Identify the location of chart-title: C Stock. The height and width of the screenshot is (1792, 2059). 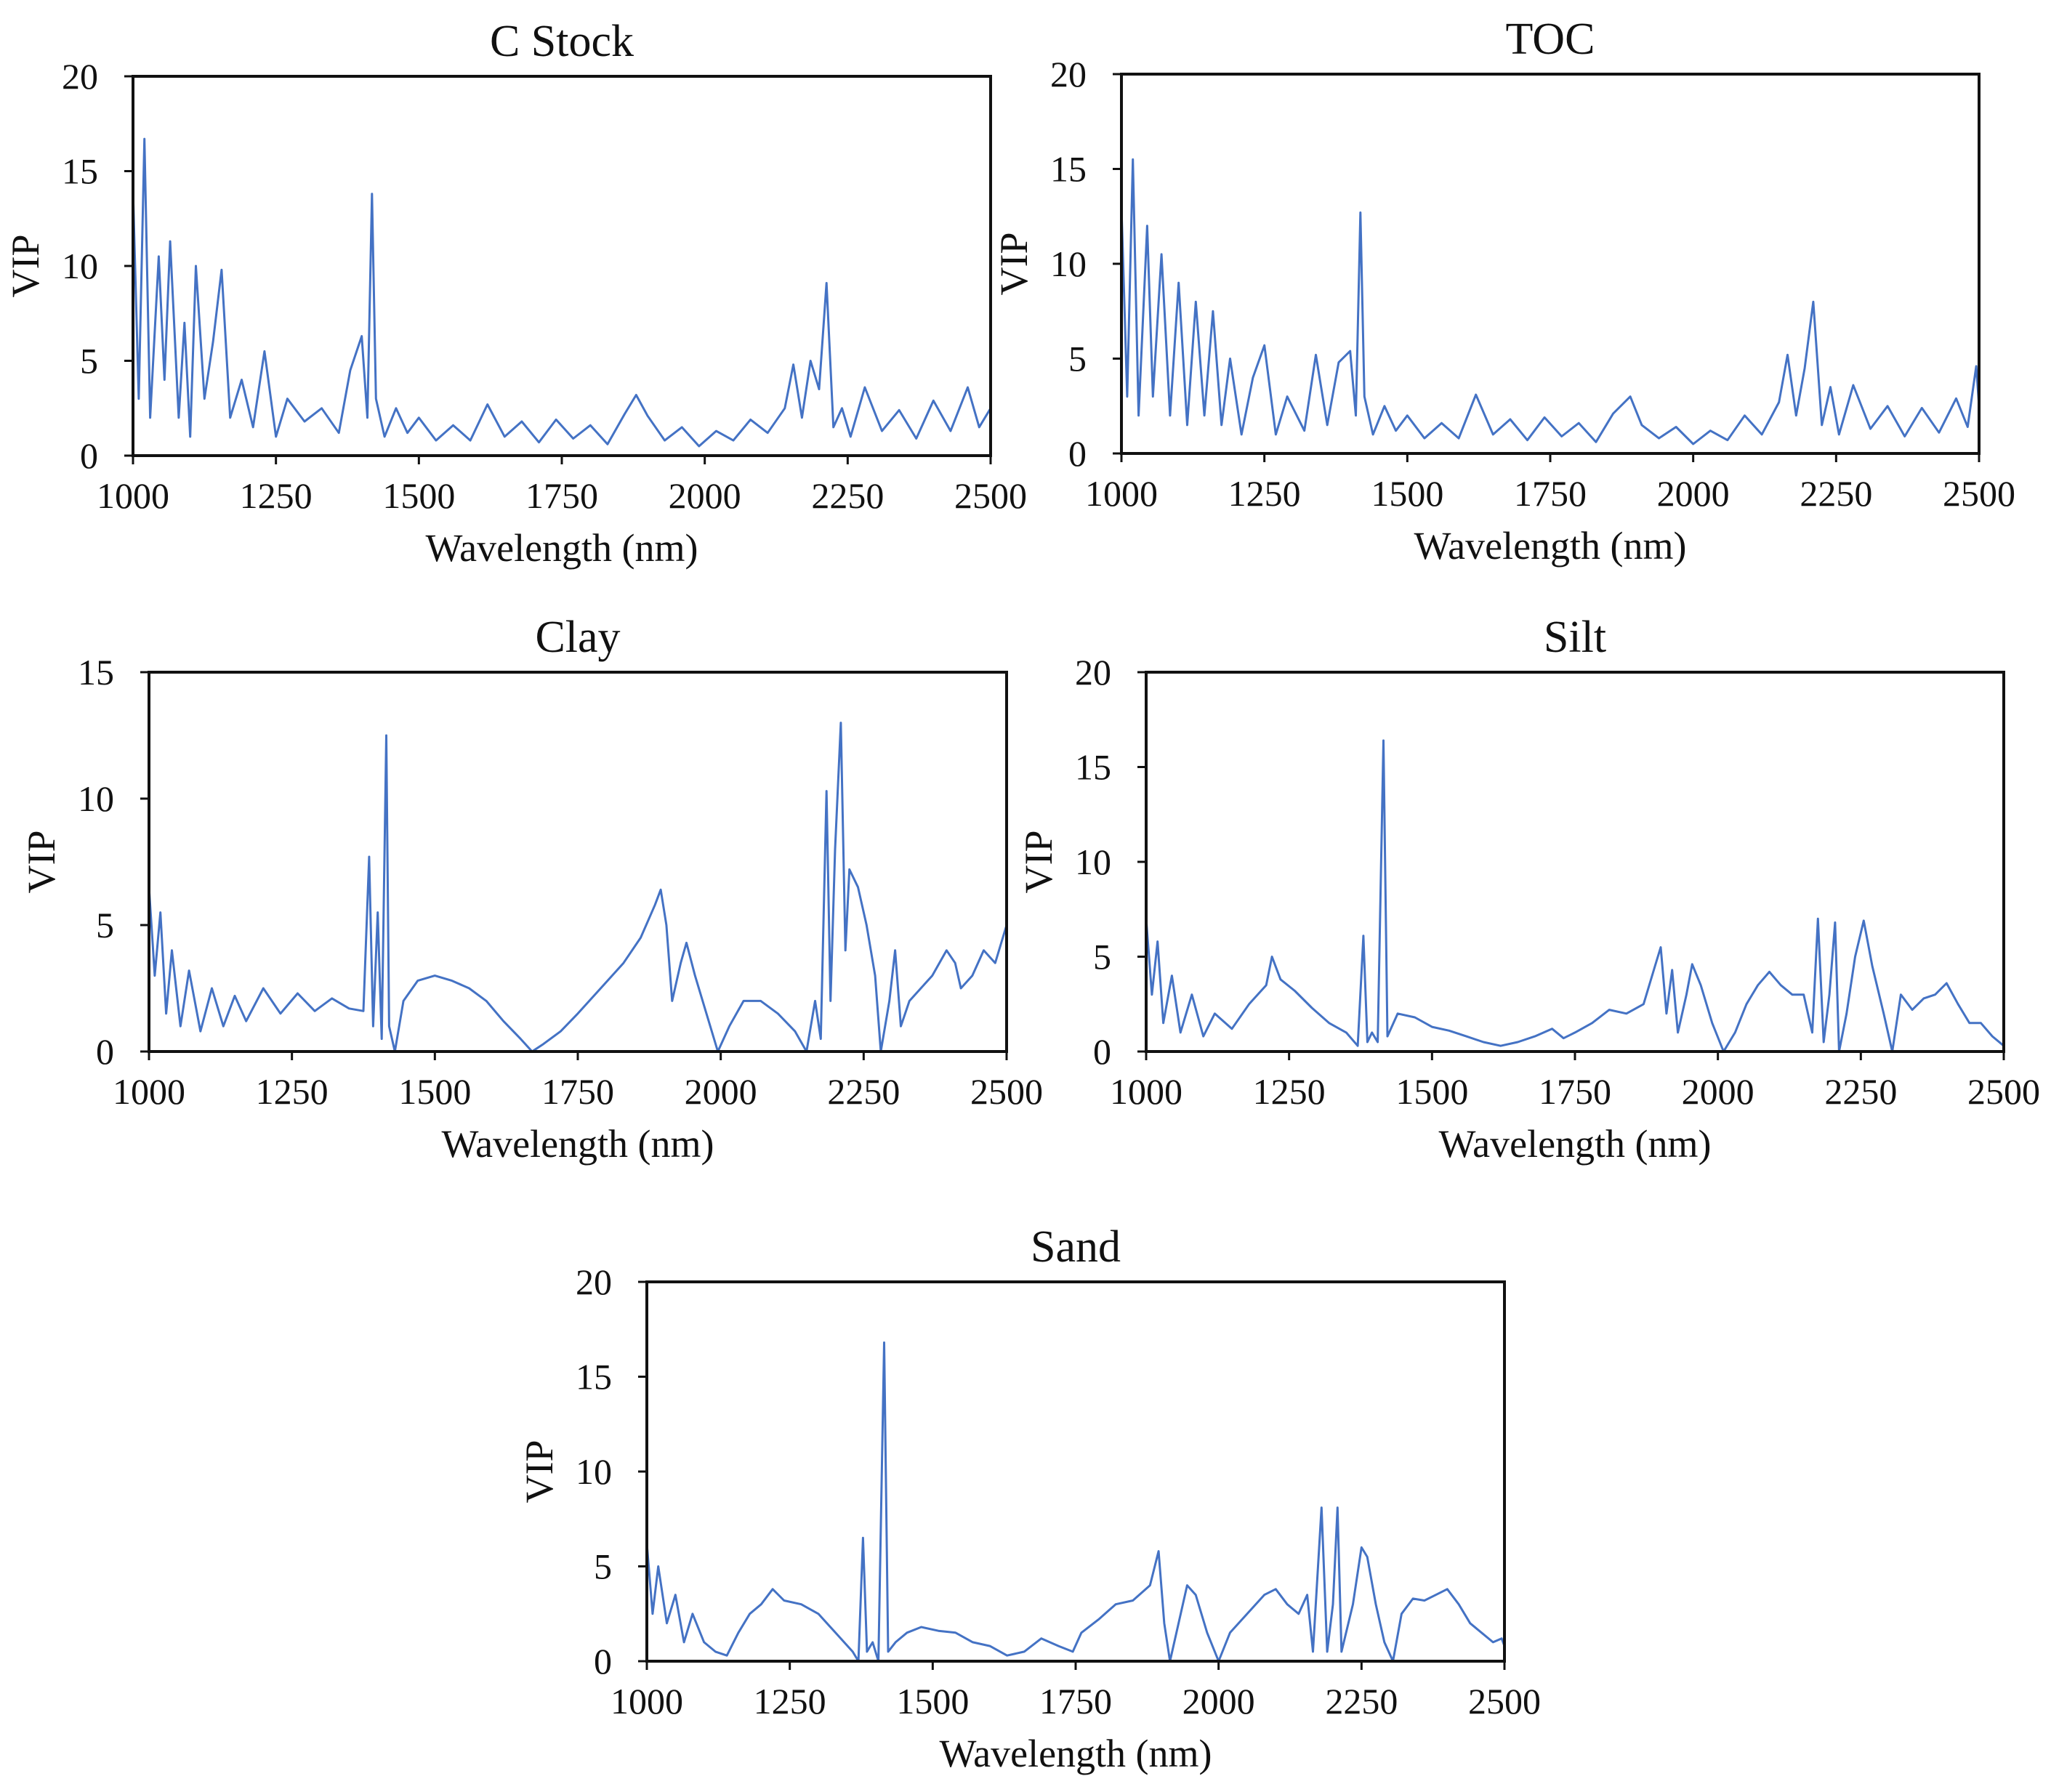
(562, 41).